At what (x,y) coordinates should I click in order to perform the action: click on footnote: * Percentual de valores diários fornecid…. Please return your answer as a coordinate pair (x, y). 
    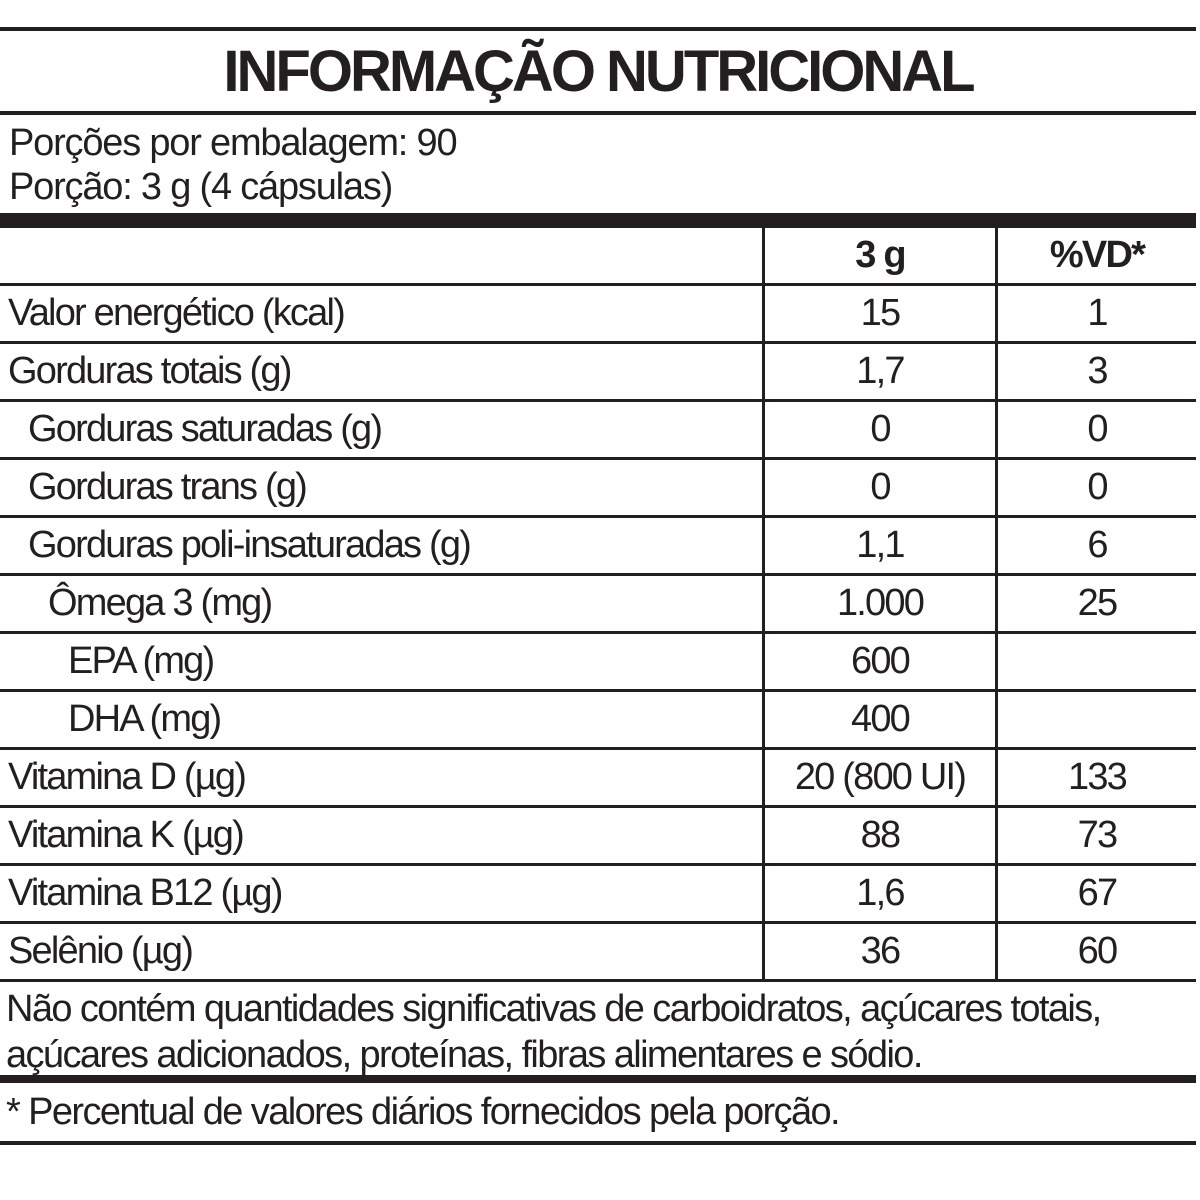
    Looking at the image, I should click on (598, 1114).